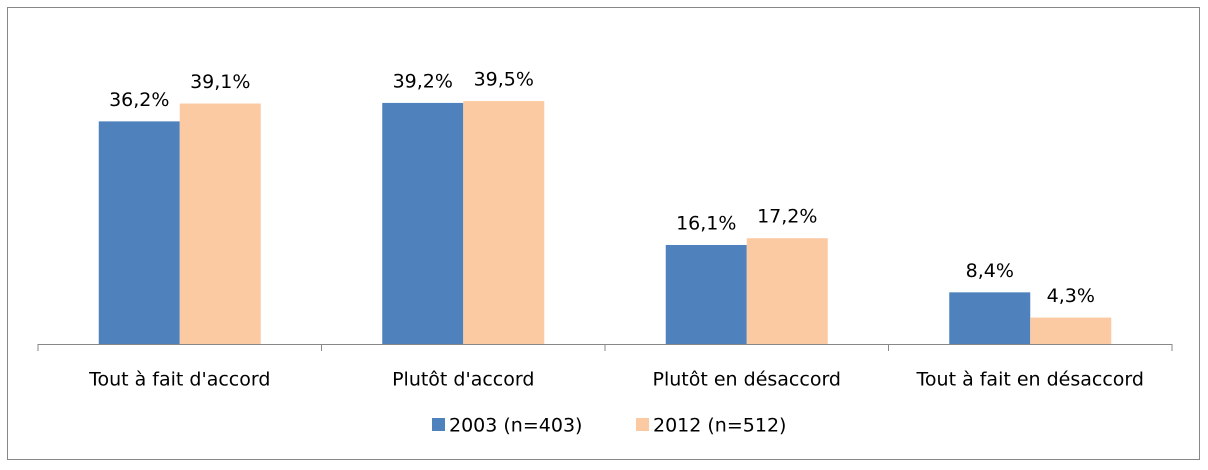  I want to click on x-tick-label: Plutôt d'accord, so click(463, 380).